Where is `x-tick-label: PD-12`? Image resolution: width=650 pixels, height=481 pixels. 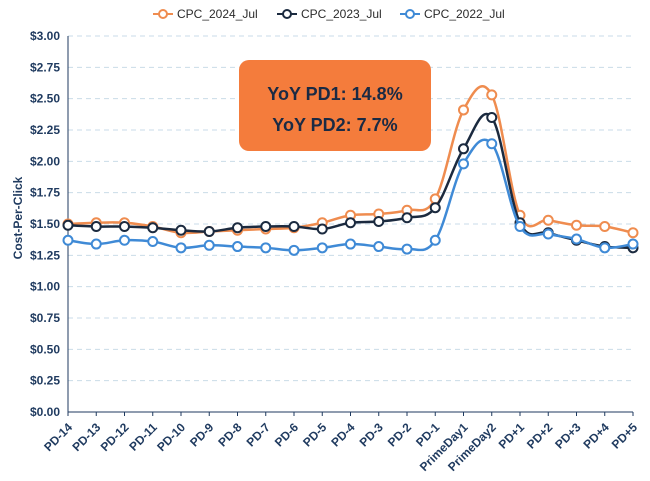
x-tick-label: PD-12 is located at coordinates (115, 437).